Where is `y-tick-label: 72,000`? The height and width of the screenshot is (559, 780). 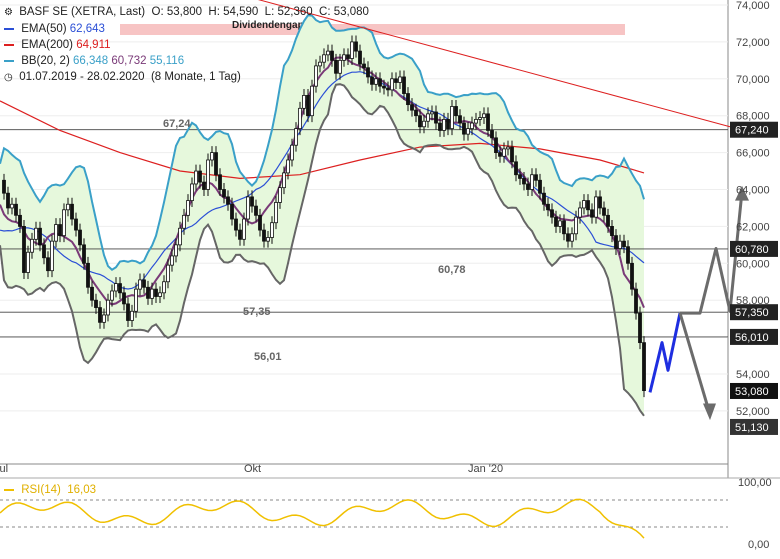 y-tick-label: 72,000 is located at coordinates (753, 43).